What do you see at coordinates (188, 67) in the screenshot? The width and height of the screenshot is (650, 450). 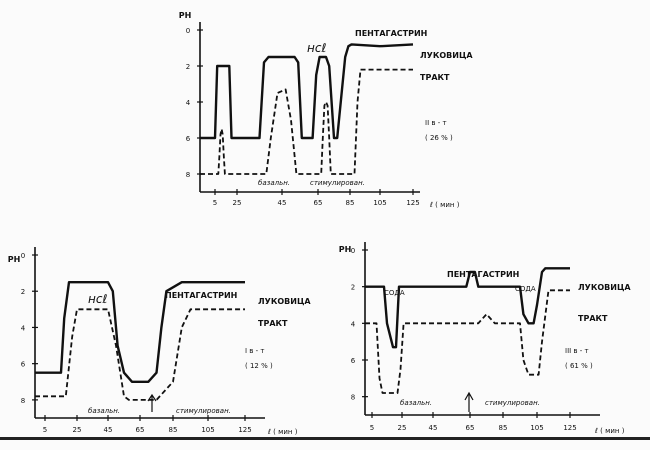 I see `chart-ii-ytick-label: 2` at bounding box center [188, 67].